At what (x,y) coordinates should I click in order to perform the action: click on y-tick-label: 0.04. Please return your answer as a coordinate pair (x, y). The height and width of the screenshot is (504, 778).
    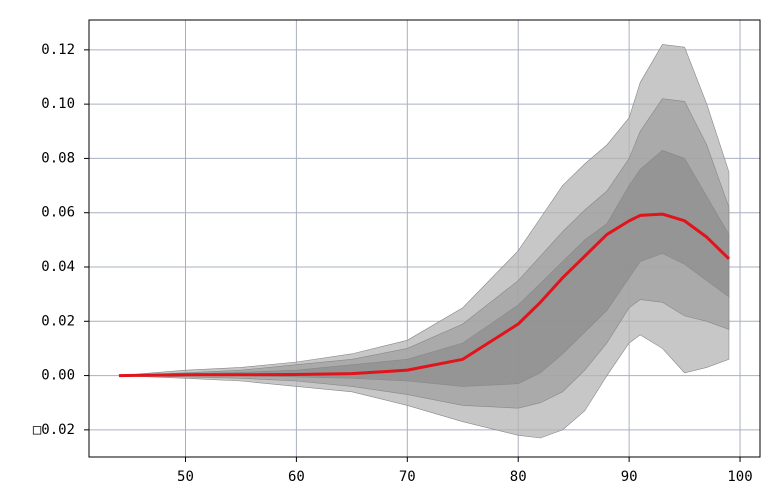
    Looking at the image, I should click on (58, 267).